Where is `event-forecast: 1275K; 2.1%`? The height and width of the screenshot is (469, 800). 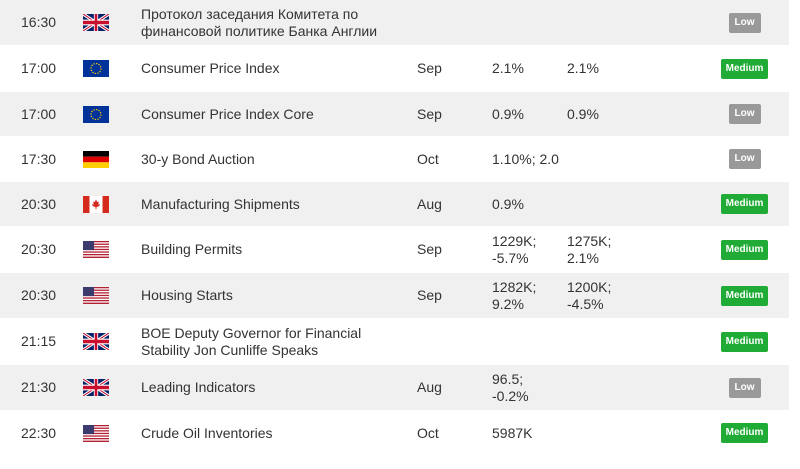
event-forecast: 1275K; 2.1% is located at coordinates (589, 249).